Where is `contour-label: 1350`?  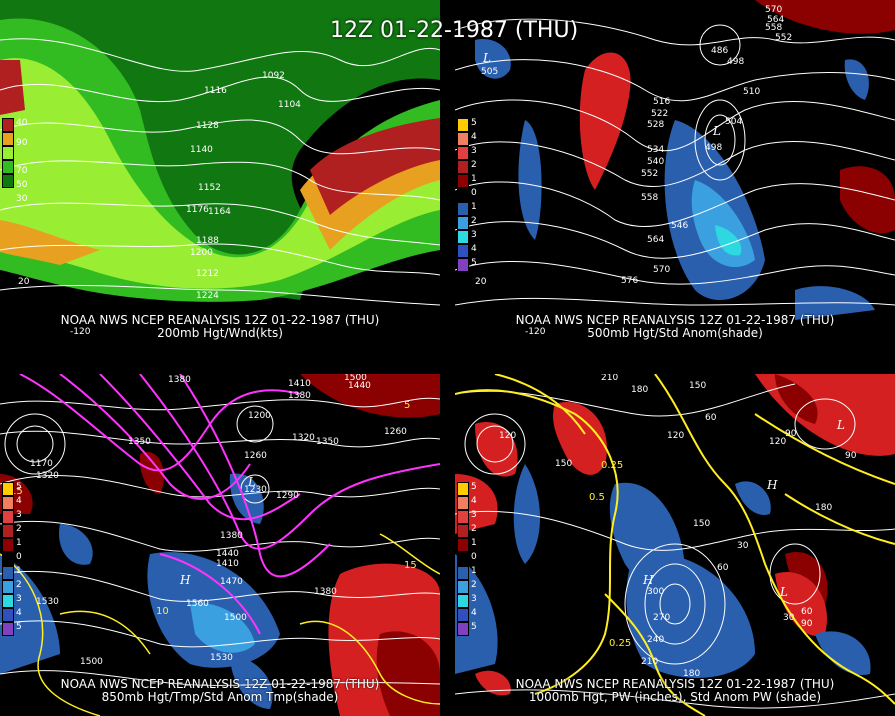 contour-label: 1350 is located at coordinates (139, 442).